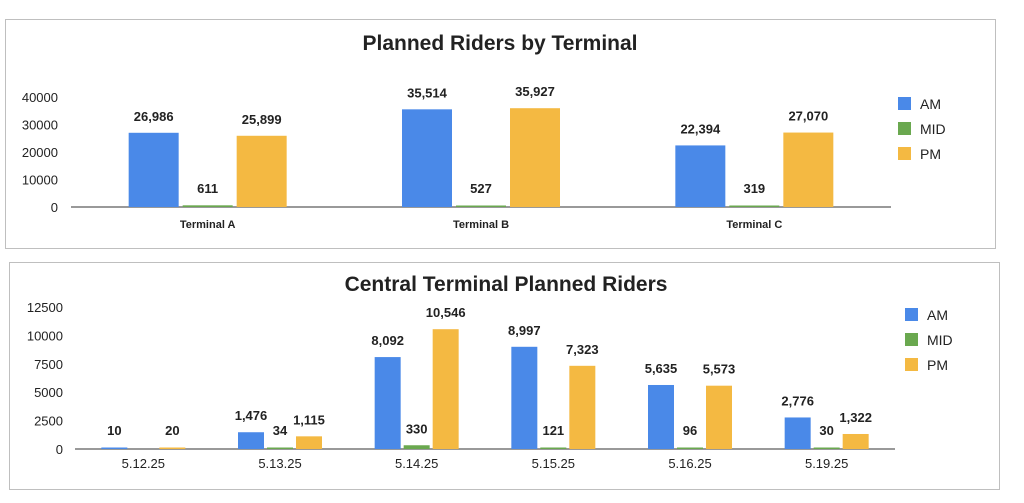  I want to click on x-tick-label: Terminal B, so click(481, 225).